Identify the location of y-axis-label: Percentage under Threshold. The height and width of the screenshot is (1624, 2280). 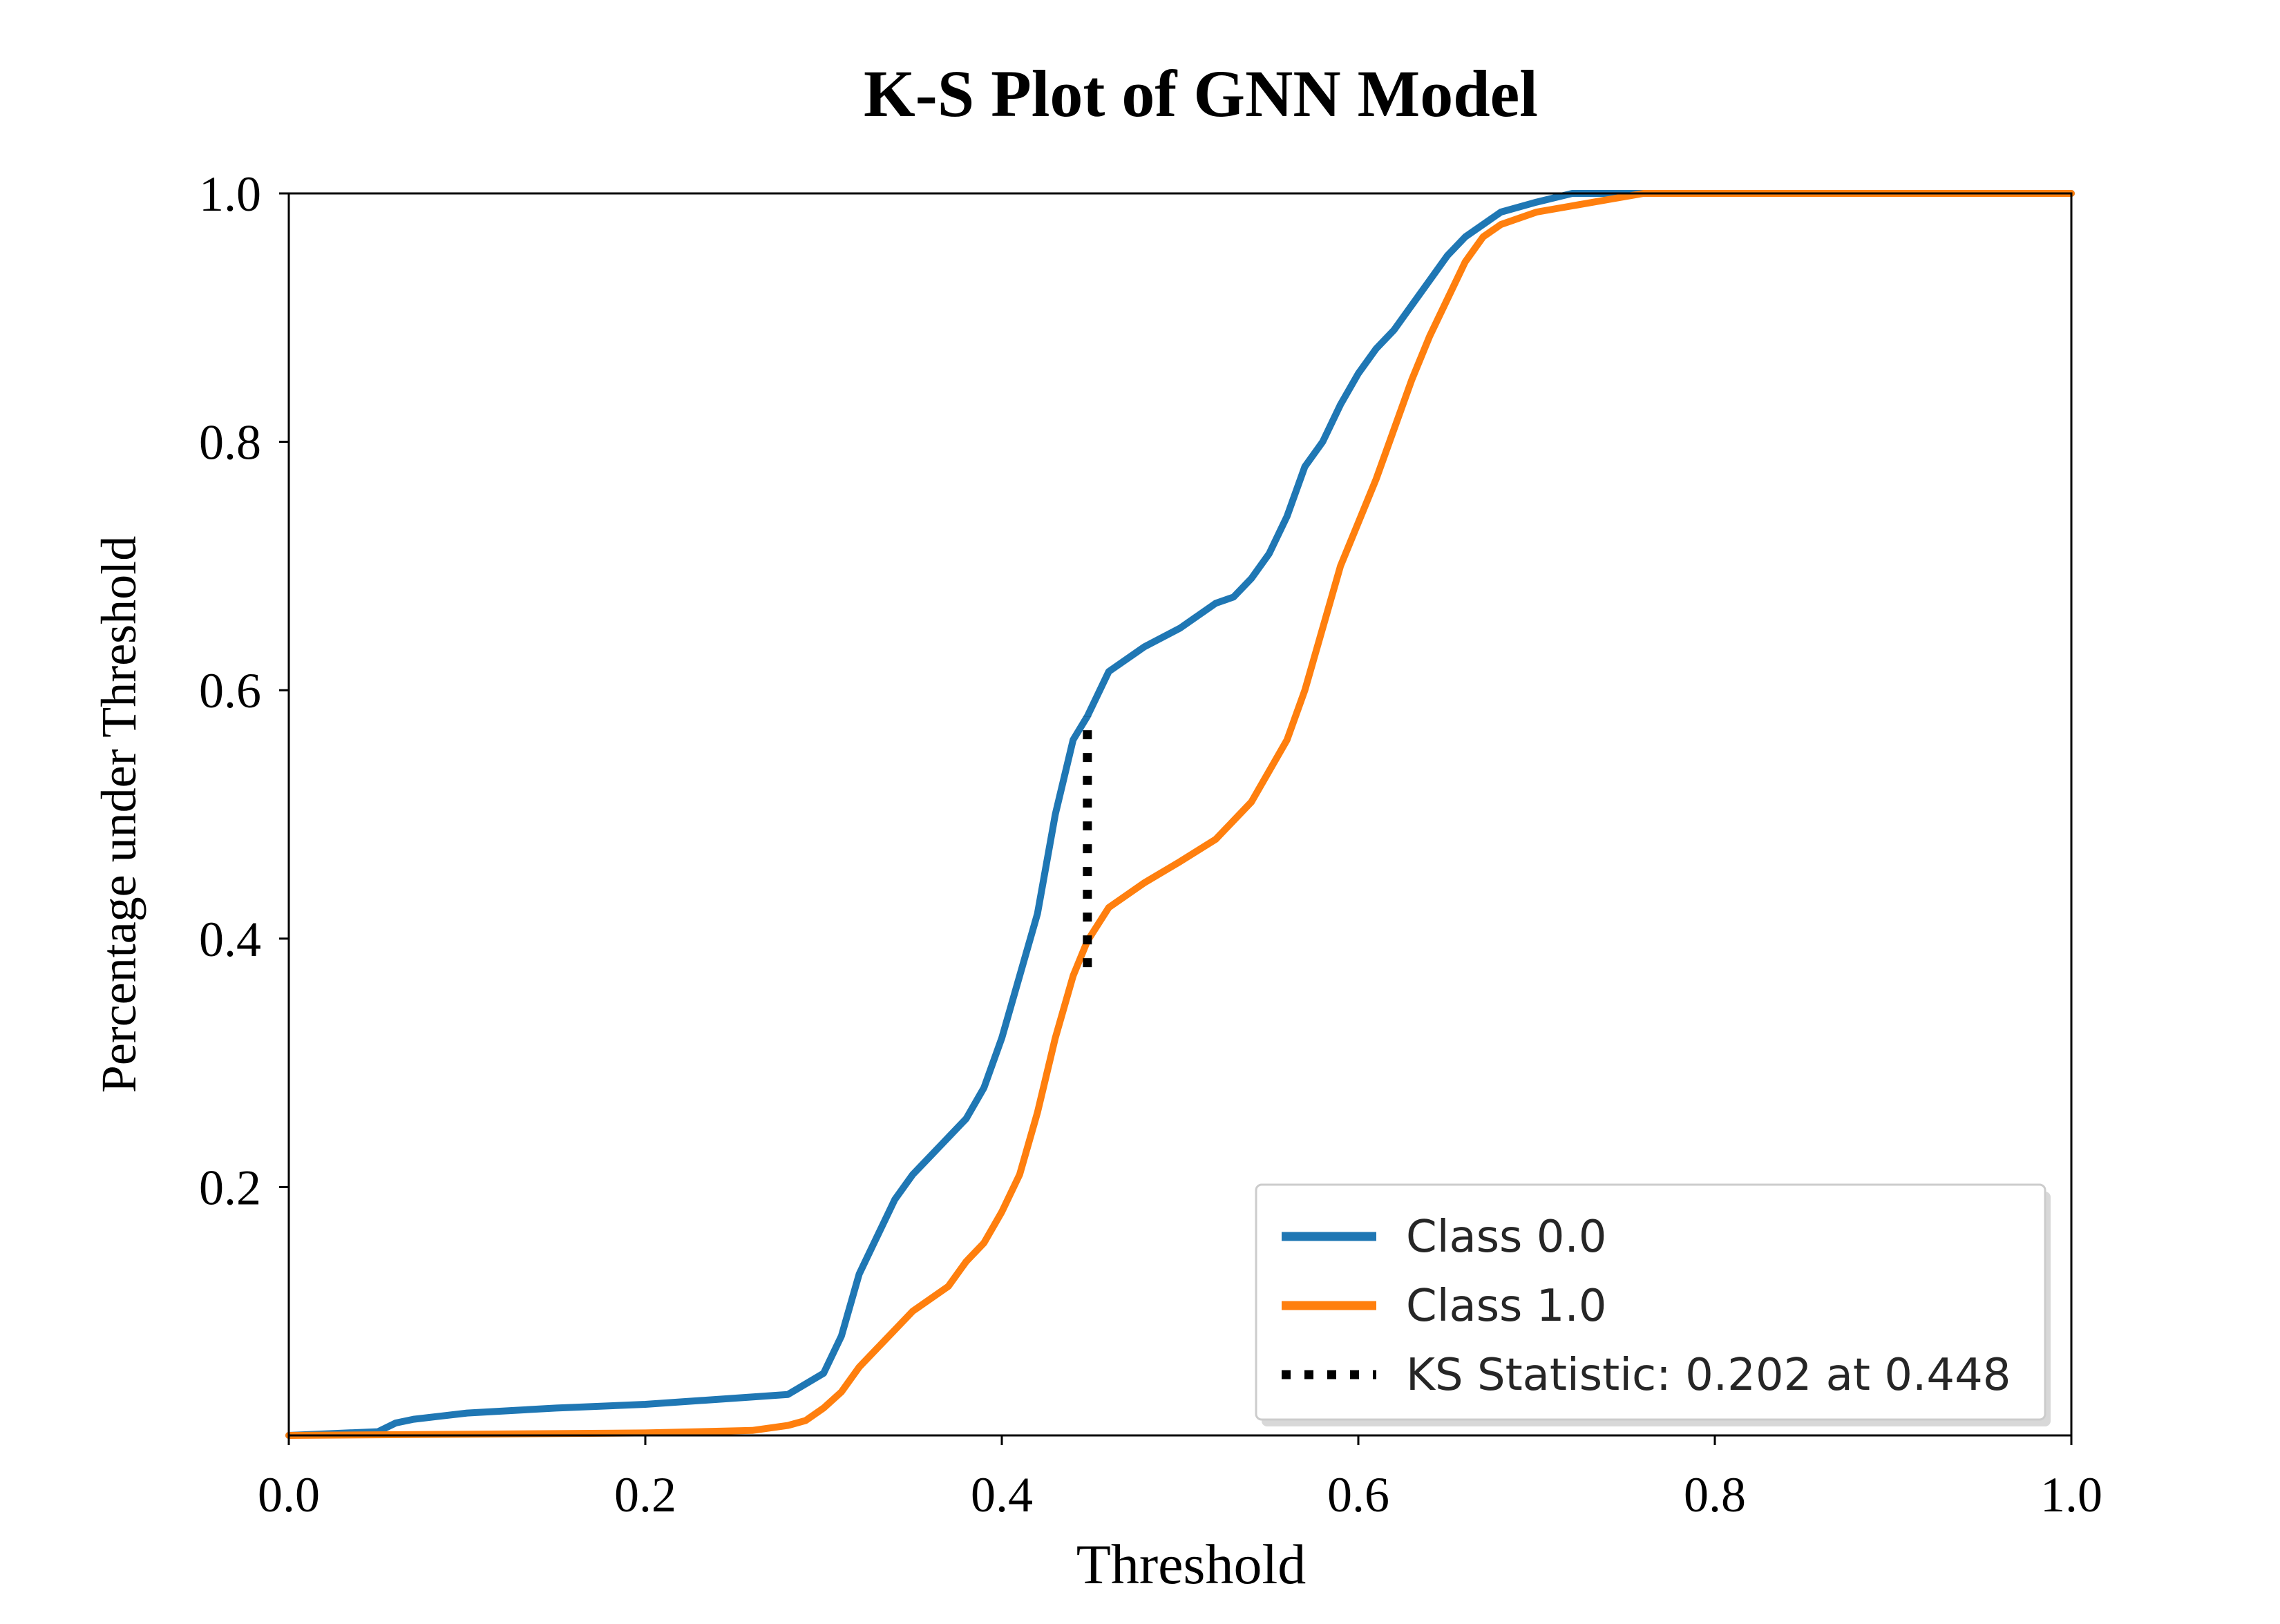
(118, 814).